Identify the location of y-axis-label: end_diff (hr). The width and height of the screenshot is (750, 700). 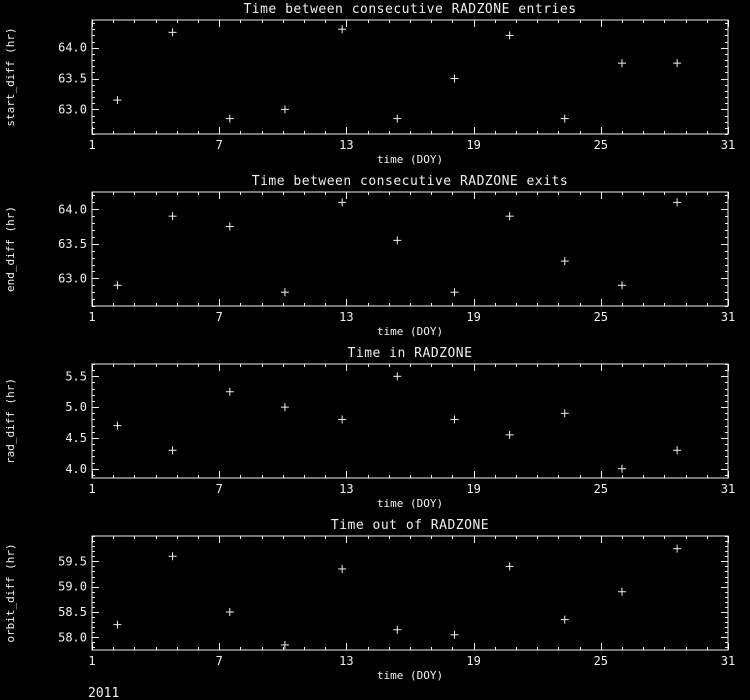
(10, 249).